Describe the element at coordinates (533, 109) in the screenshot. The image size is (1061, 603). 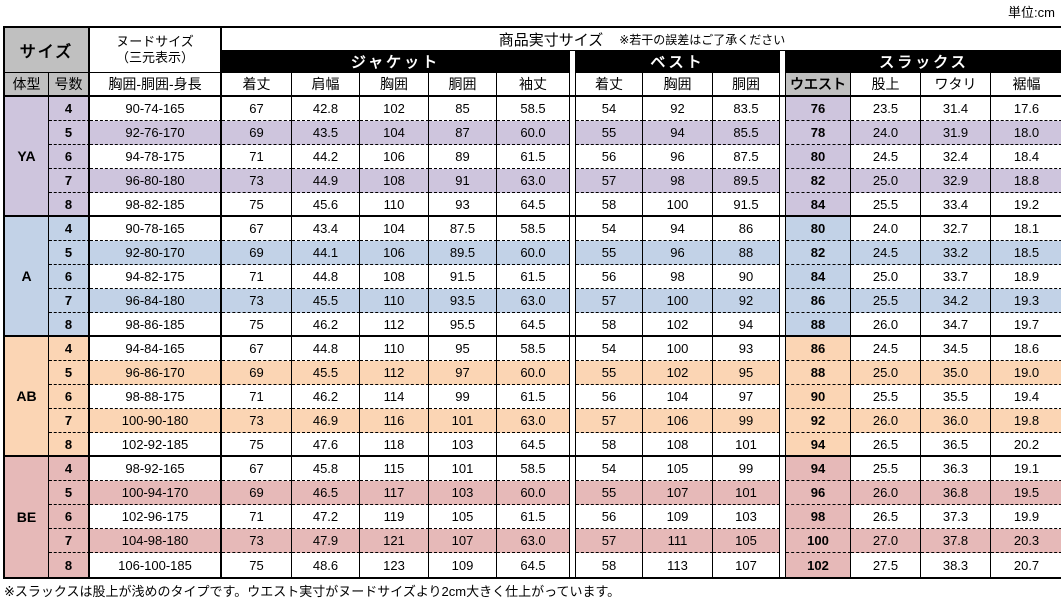
I see `jacket-cell: 58.5` at that location.